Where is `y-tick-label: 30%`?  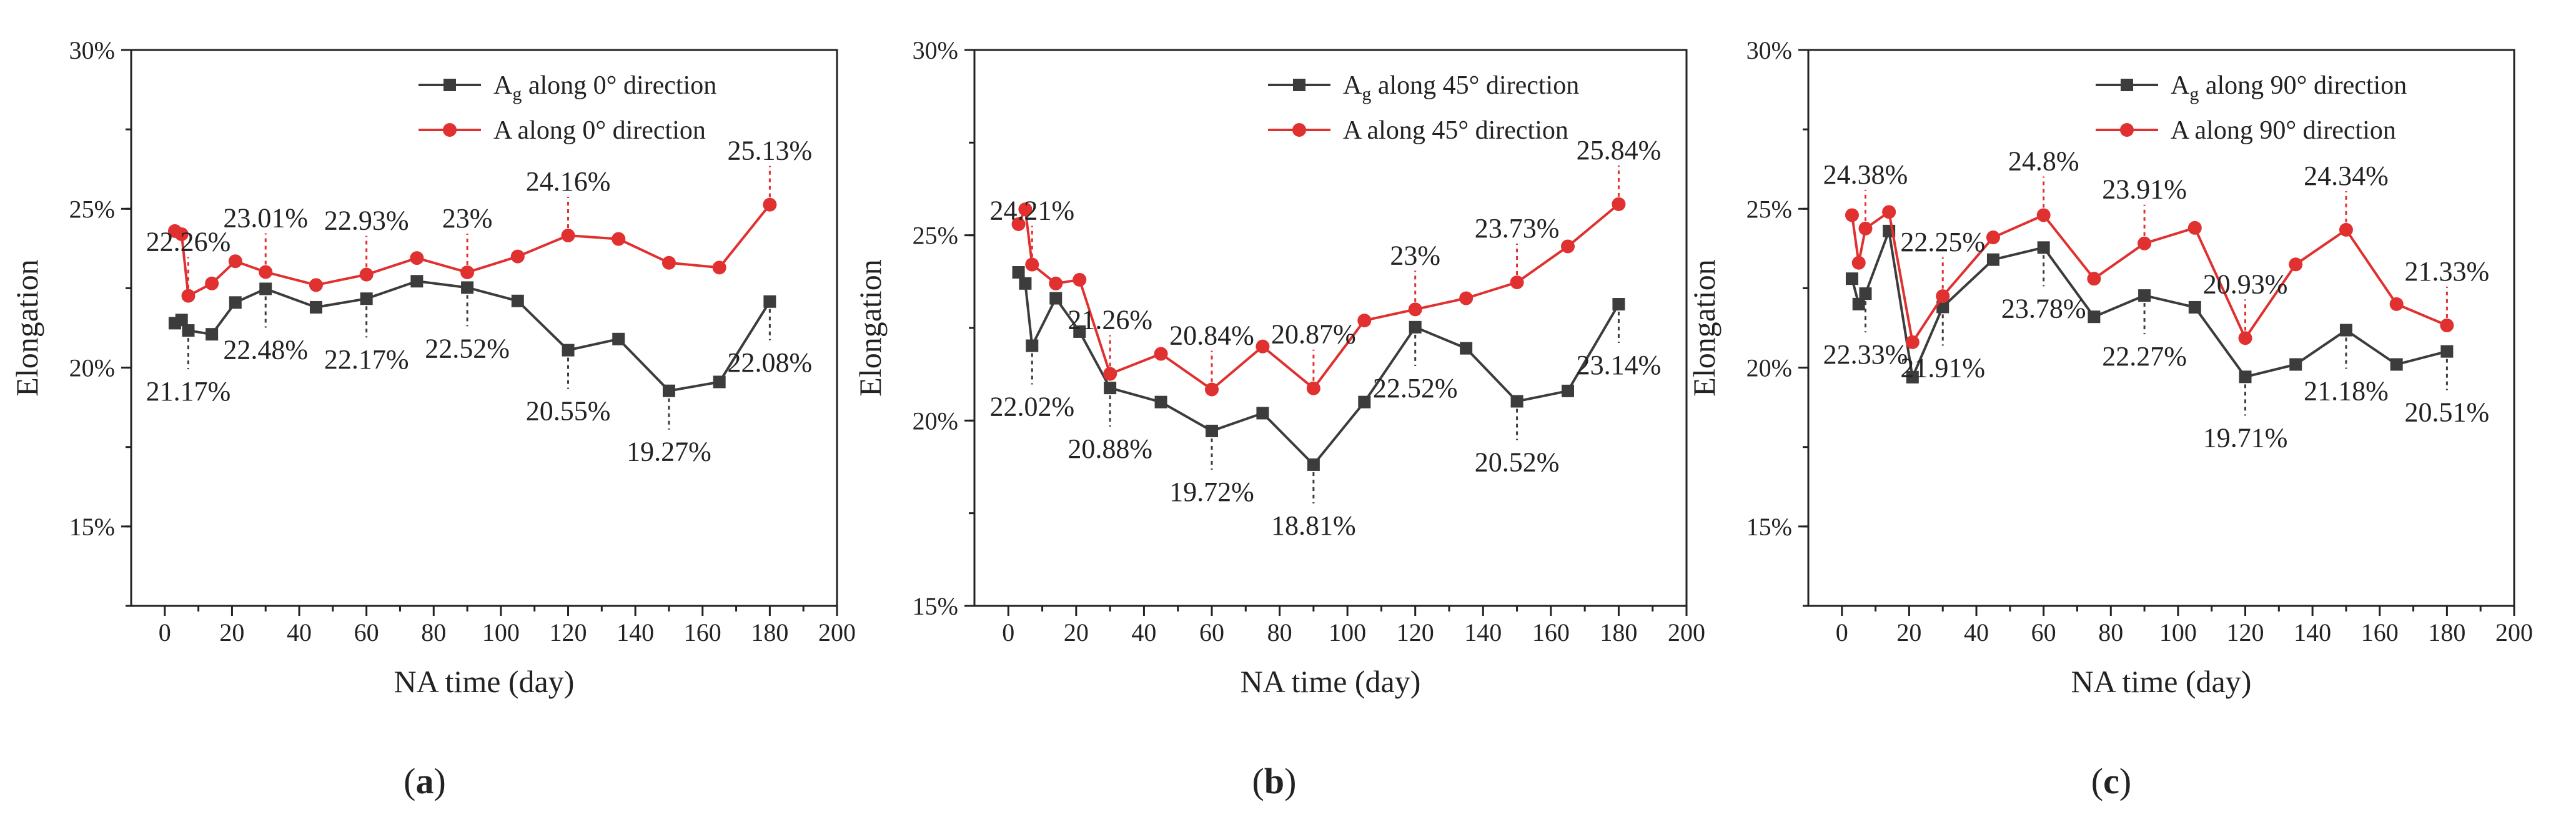 y-tick-label: 30% is located at coordinates (1769, 50).